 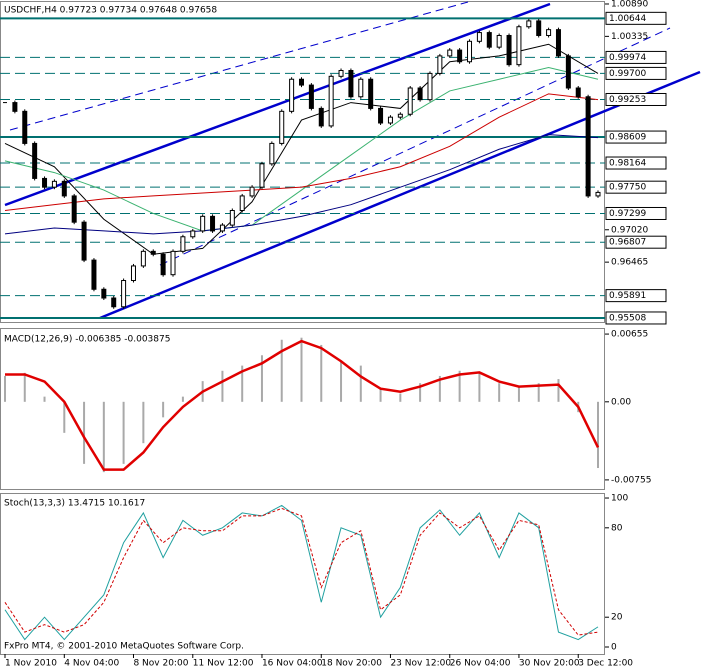 I want to click on level-label: 0.95891, so click(x=627, y=296).